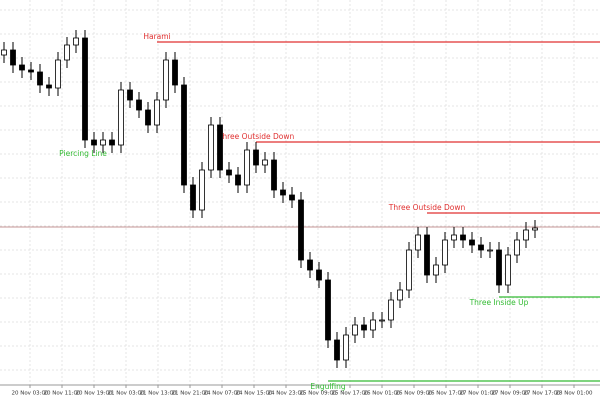 Image resolution: width=600 pixels, height=400 pixels. I want to click on x-tick-label: 20 Nov 19:00, so click(94, 394).